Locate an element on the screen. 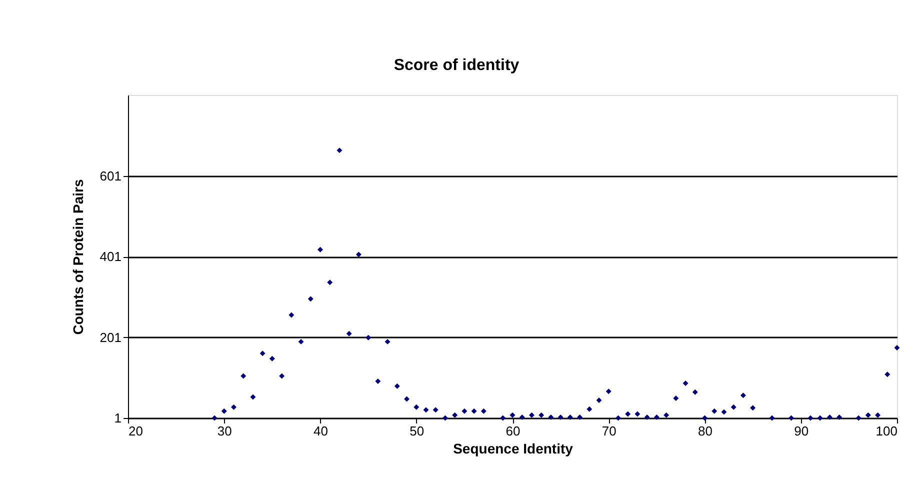  y-tick-label: 201 is located at coordinates (111, 337).